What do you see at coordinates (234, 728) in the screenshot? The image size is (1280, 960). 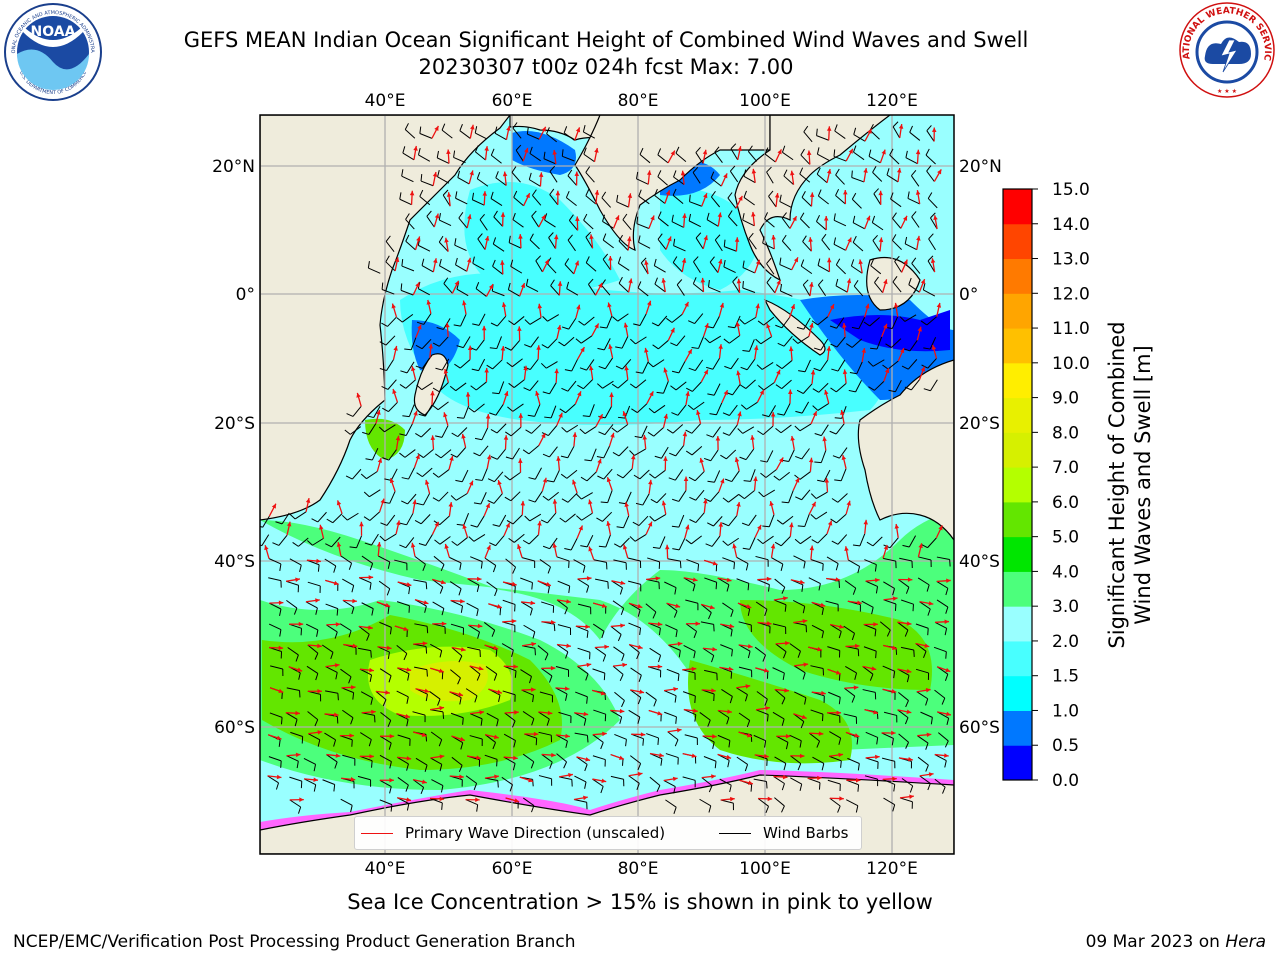 I see `left-tick-60s: 60°S` at bounding box center [234, 728].